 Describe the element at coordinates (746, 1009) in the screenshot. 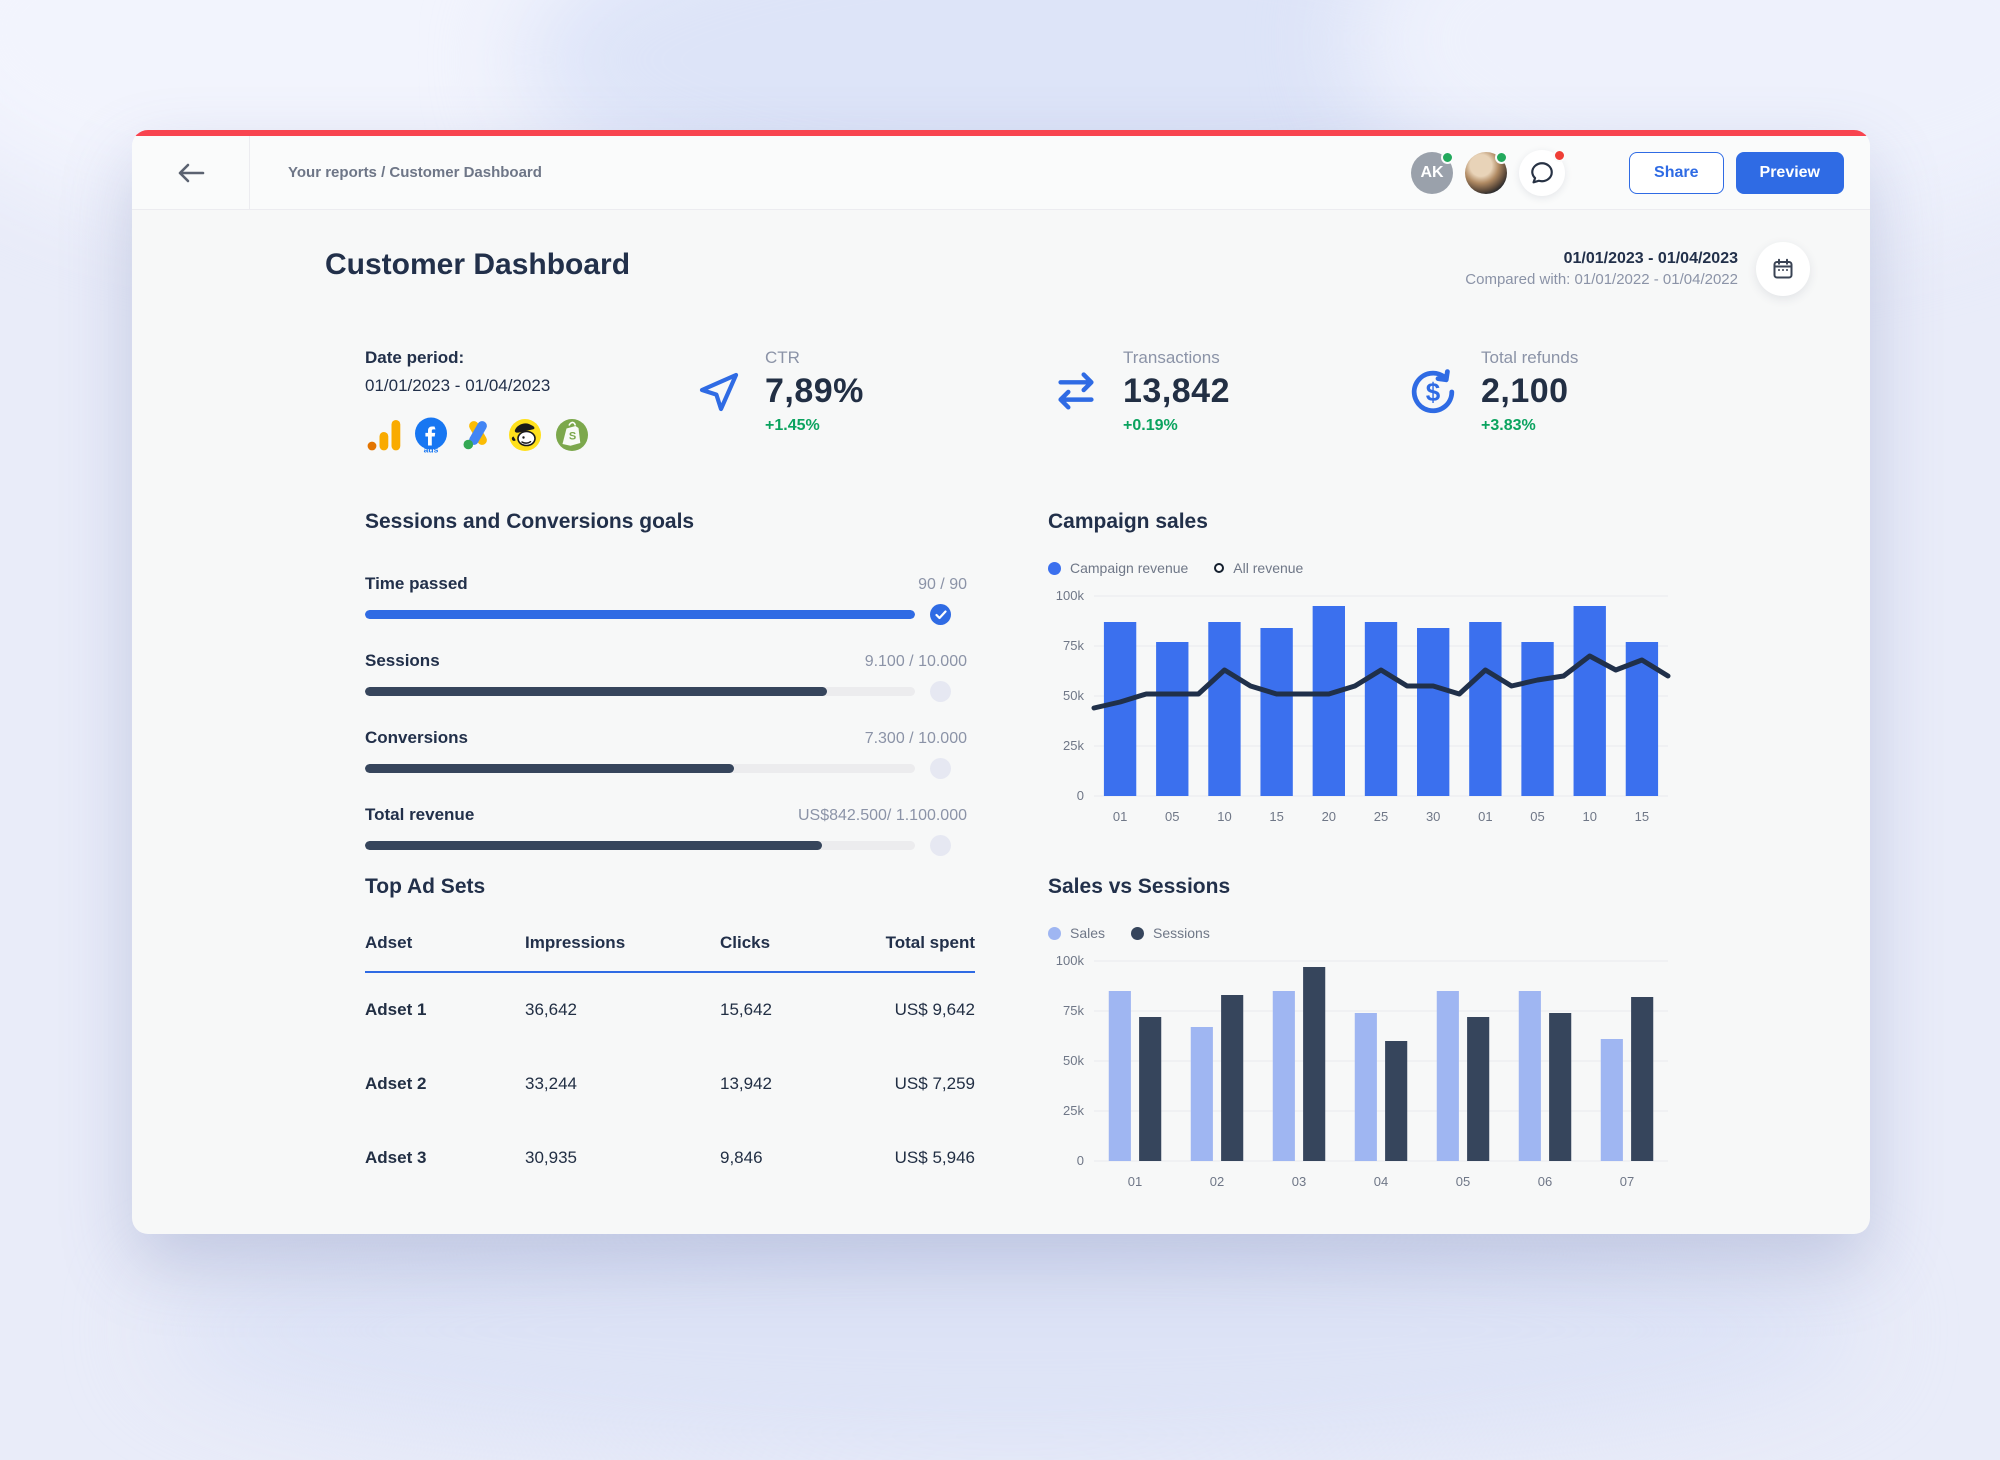

I see `cell-clicks: 15,642` at that location.